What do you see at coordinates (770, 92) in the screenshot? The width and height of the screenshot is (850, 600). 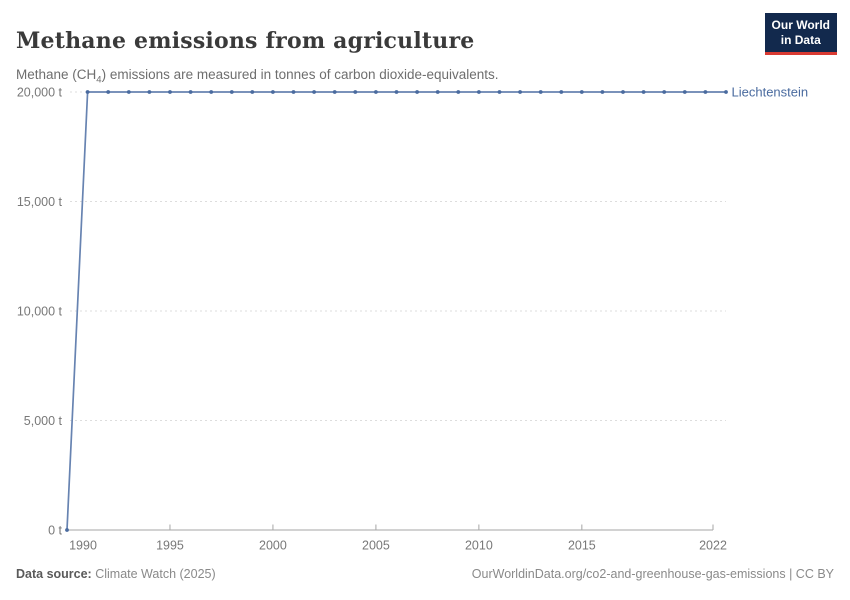 I see `series-label-liechtenstein: Liechtenstein` at bounding box center [770, 92].